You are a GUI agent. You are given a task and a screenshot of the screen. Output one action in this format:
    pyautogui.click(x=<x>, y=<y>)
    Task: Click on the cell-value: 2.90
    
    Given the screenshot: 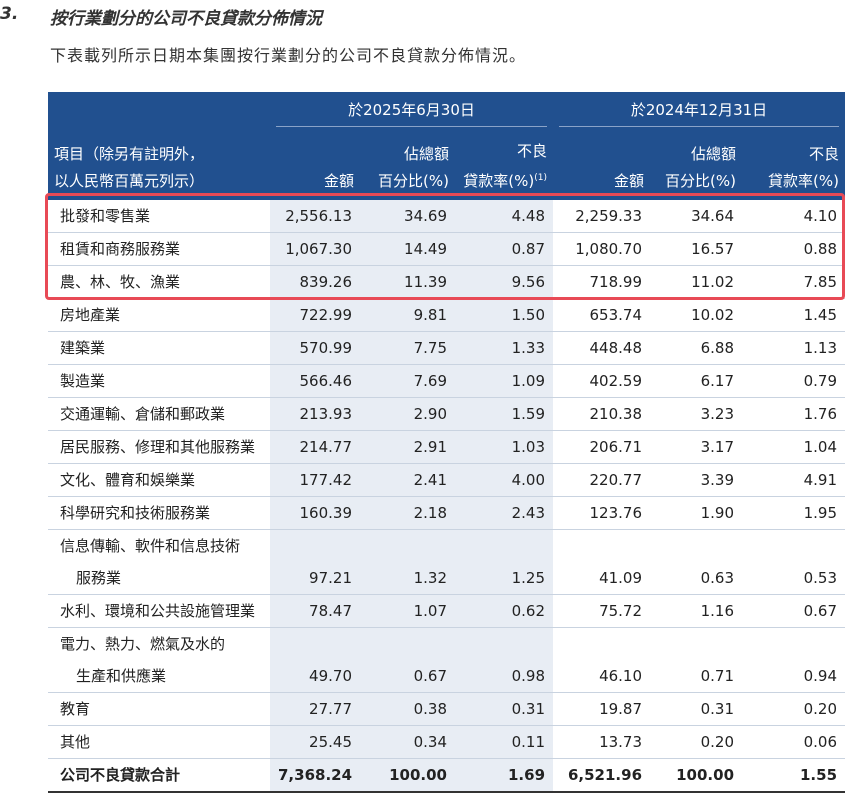 What is the action you would take?
    pyautogui.click(x=407, y=414)
    